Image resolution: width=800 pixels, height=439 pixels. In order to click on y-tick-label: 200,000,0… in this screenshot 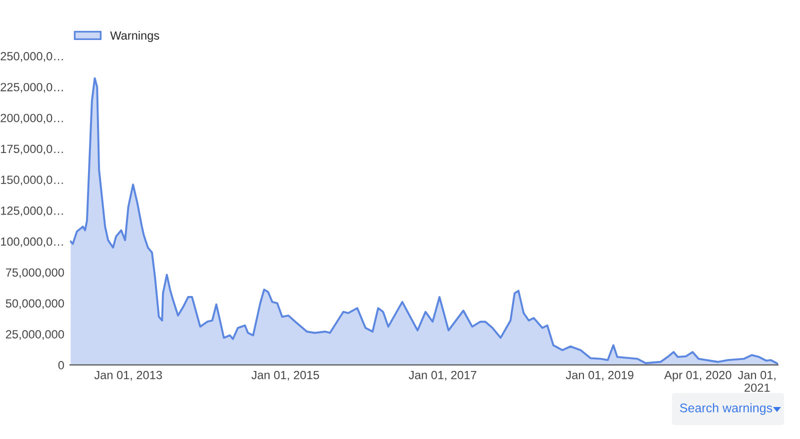, I will do `click(31, 119)`.